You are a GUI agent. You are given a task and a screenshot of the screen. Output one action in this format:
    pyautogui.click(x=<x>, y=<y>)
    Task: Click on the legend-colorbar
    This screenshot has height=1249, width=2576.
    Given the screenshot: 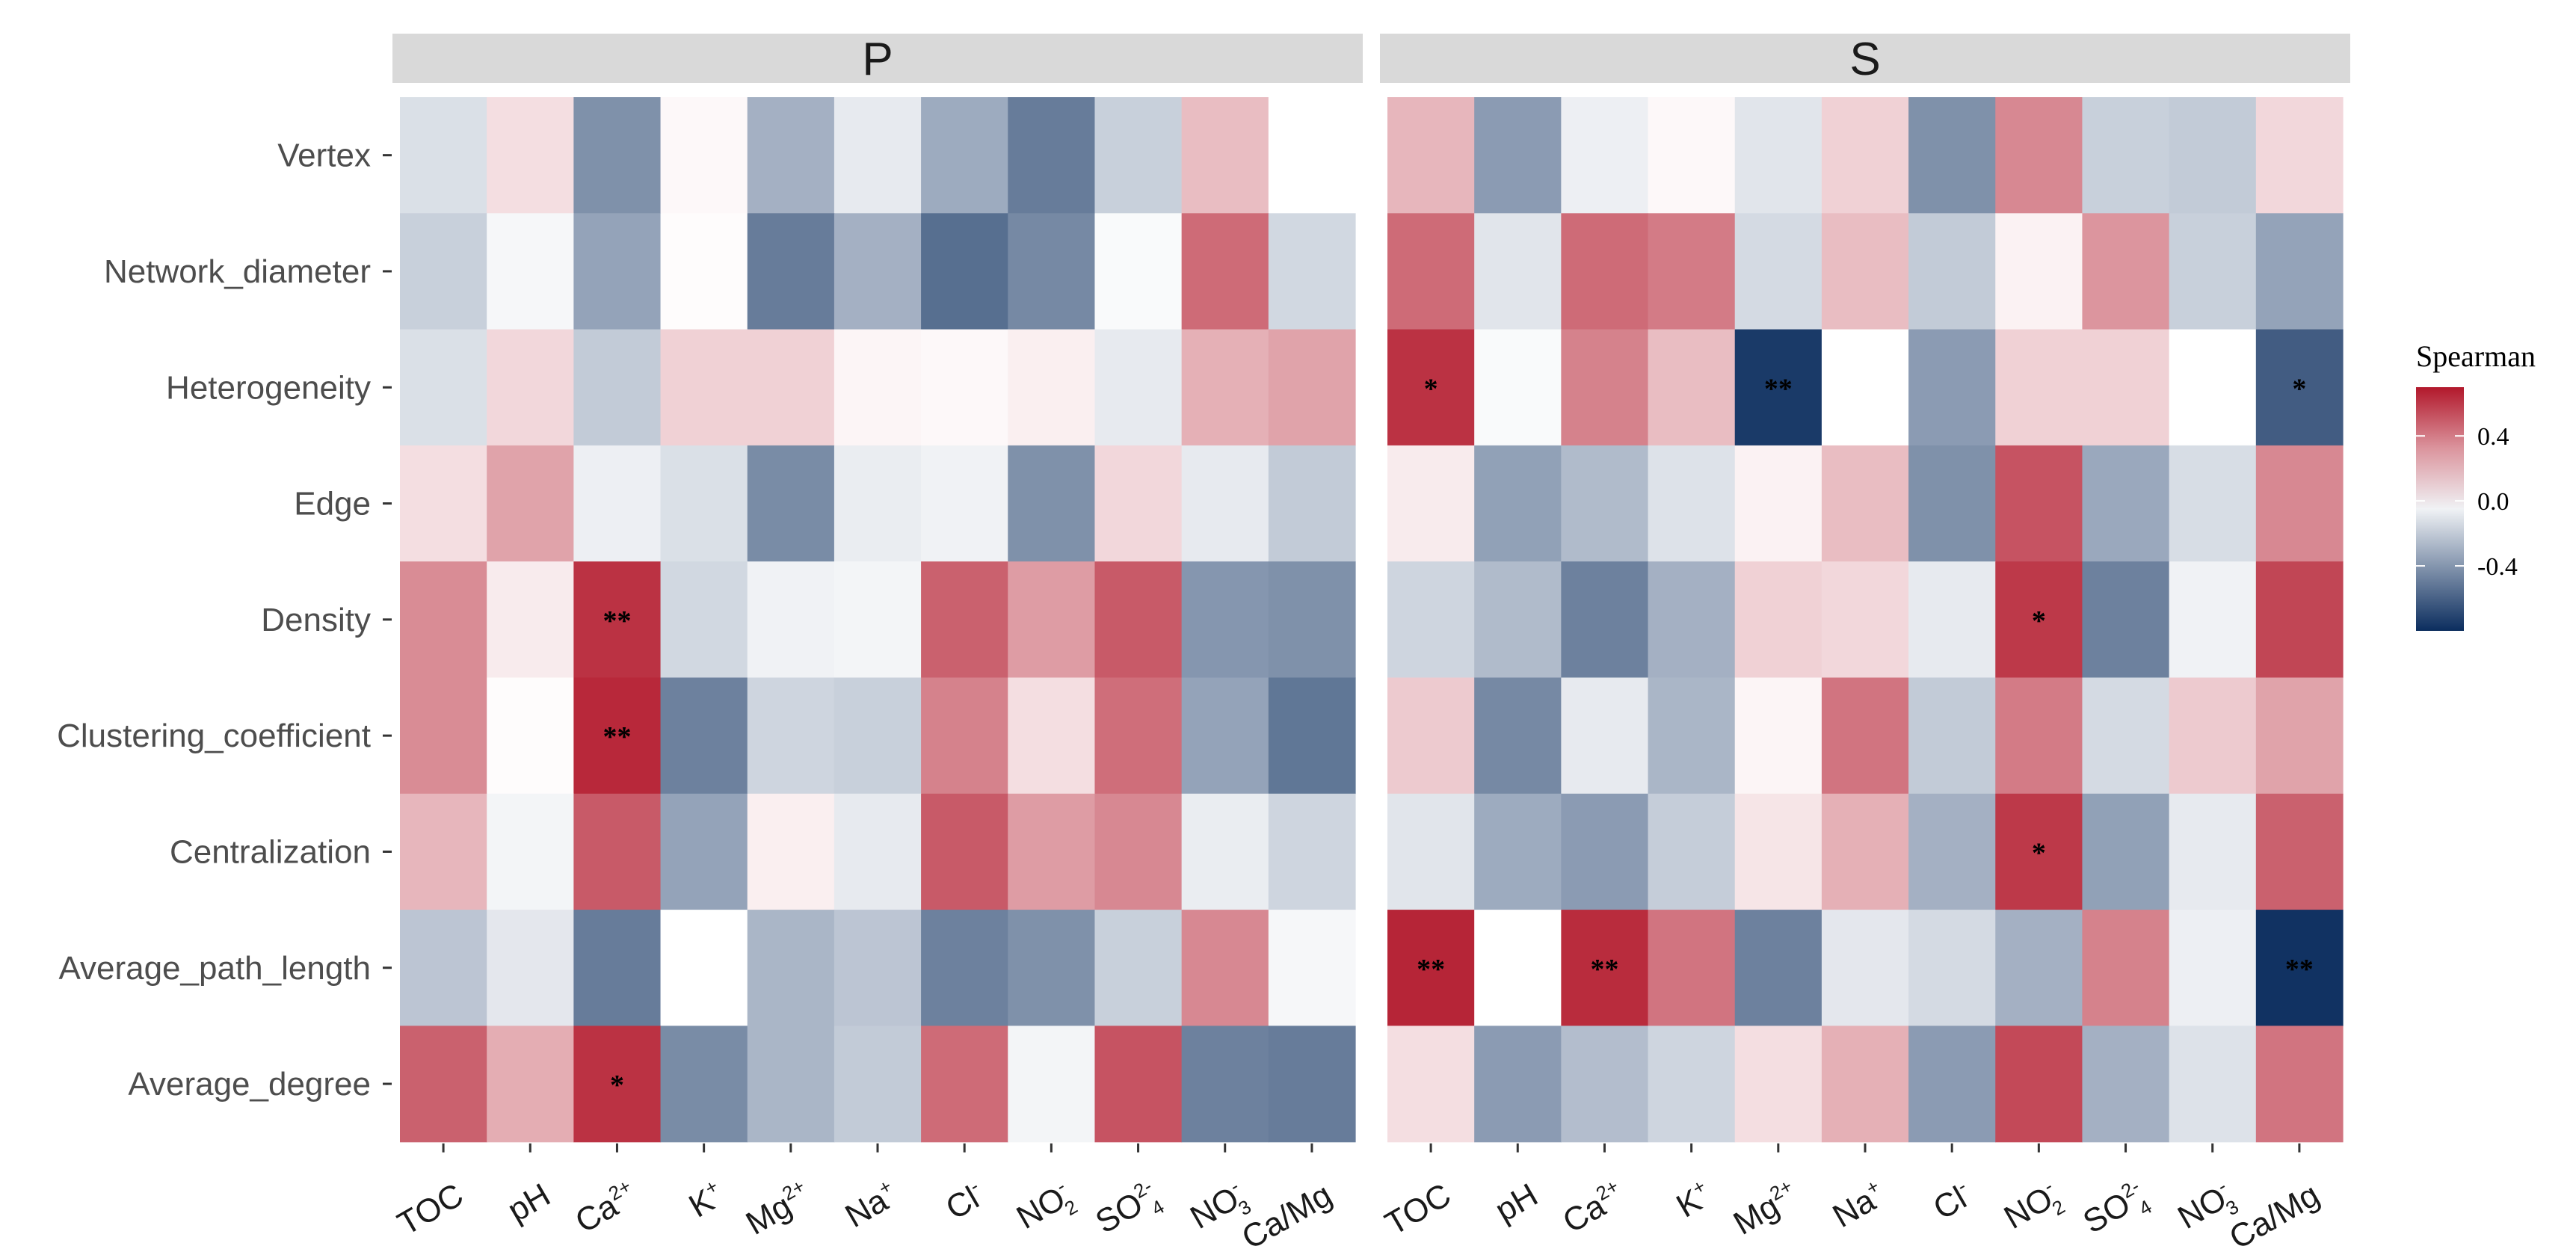 What is the action you would take?
    pyautogui.click(x=2440, y=509)
    